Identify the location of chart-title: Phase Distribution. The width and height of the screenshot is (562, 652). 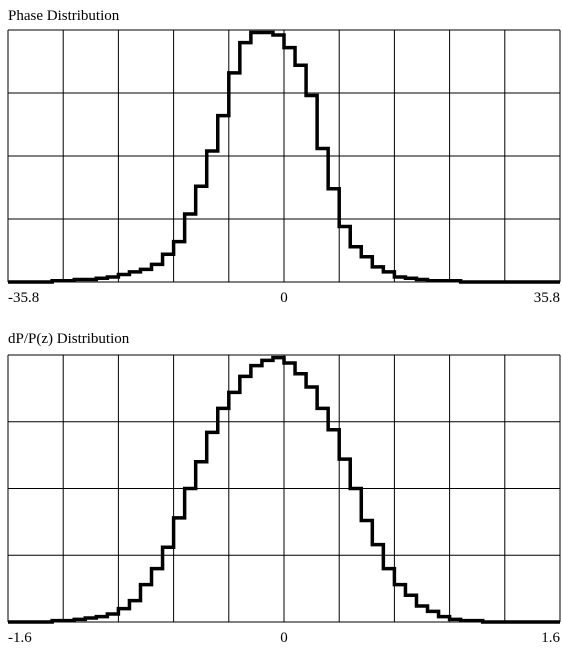
(64, 16).